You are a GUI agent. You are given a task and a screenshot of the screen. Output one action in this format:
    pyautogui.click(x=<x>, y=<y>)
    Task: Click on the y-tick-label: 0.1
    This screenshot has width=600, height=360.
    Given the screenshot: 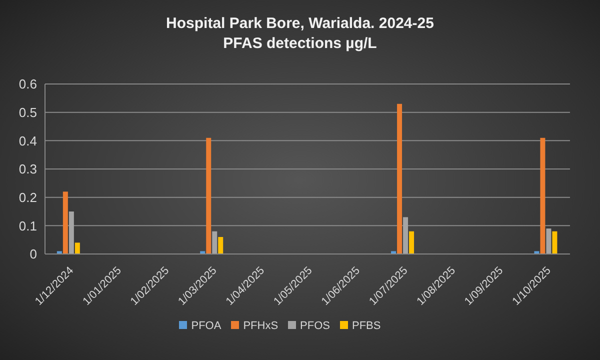 What is the action you would take?
    pyautogui.click(x=27, y=226)
    